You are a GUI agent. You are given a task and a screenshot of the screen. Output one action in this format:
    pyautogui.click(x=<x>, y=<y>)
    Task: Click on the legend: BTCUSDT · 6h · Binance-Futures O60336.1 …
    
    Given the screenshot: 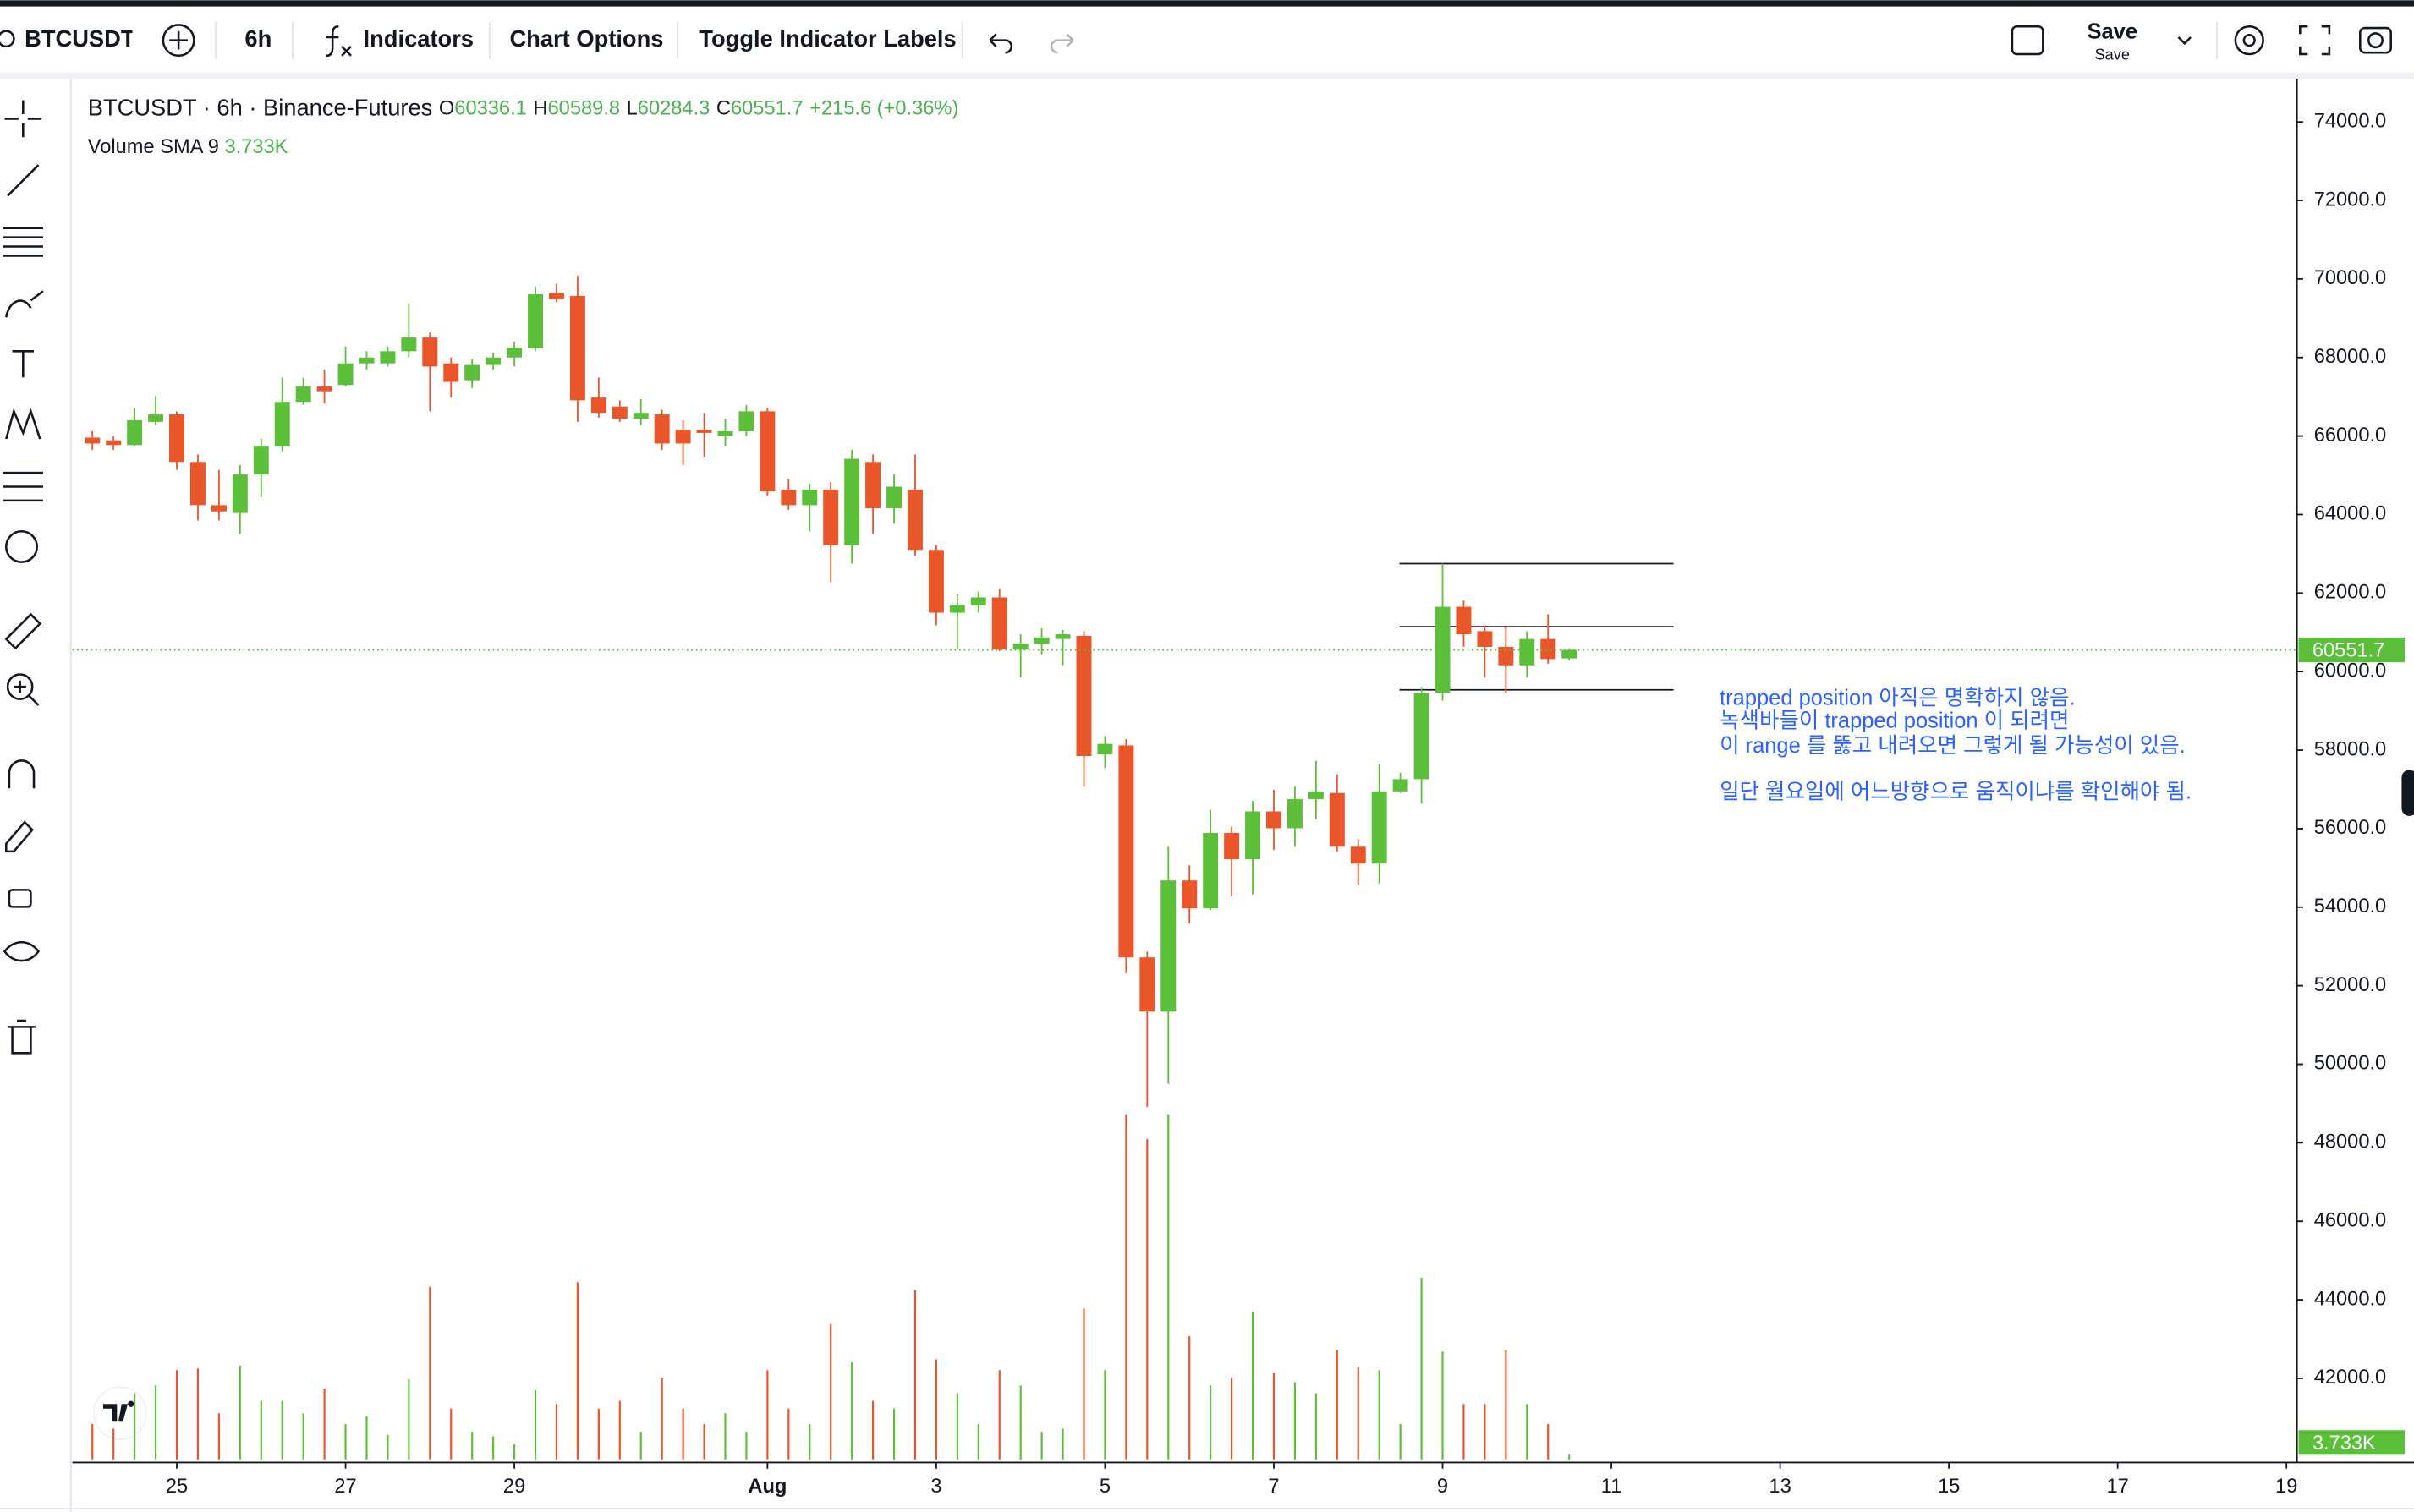 What is the action you would take?
    pyautogui.click(x=523, y=108)
    